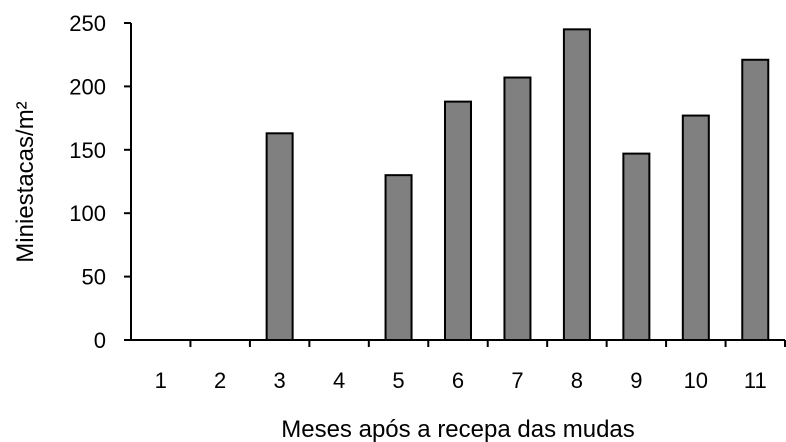 Image resolution: width=786 pixels, height=442 pixels. I want to click on x-ticks: 1 2 3 4 5 6 7 8 9 10 11, so click(470, 366).